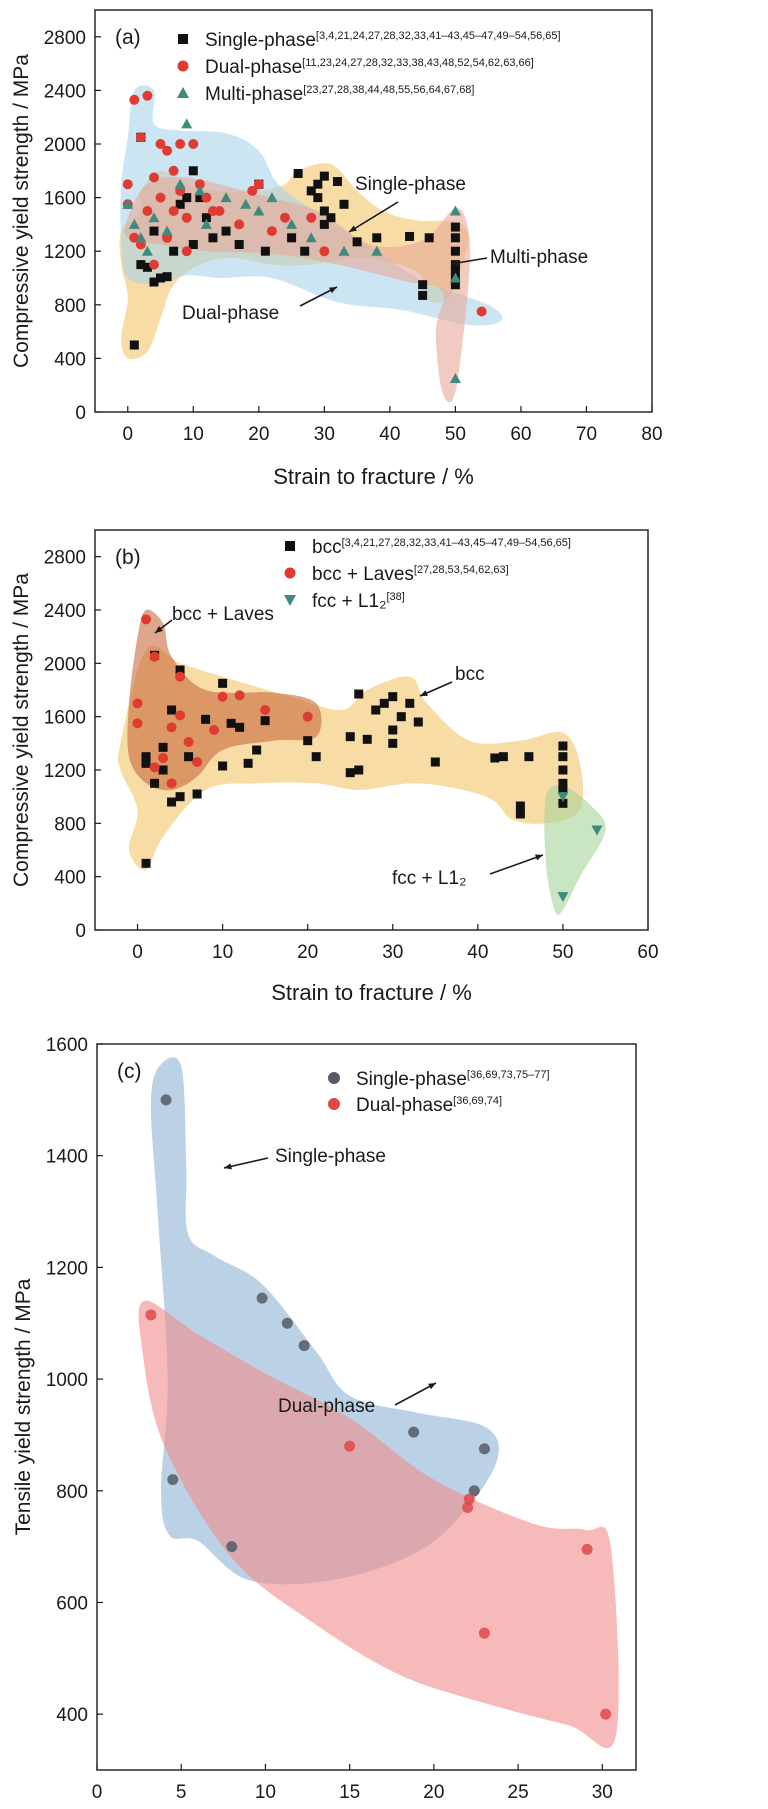 This screenshot has width=768, height=1809. Describe the element at coordinates (72, 1603) in the screenshot. I see `y-tick-label: 600` at that location.